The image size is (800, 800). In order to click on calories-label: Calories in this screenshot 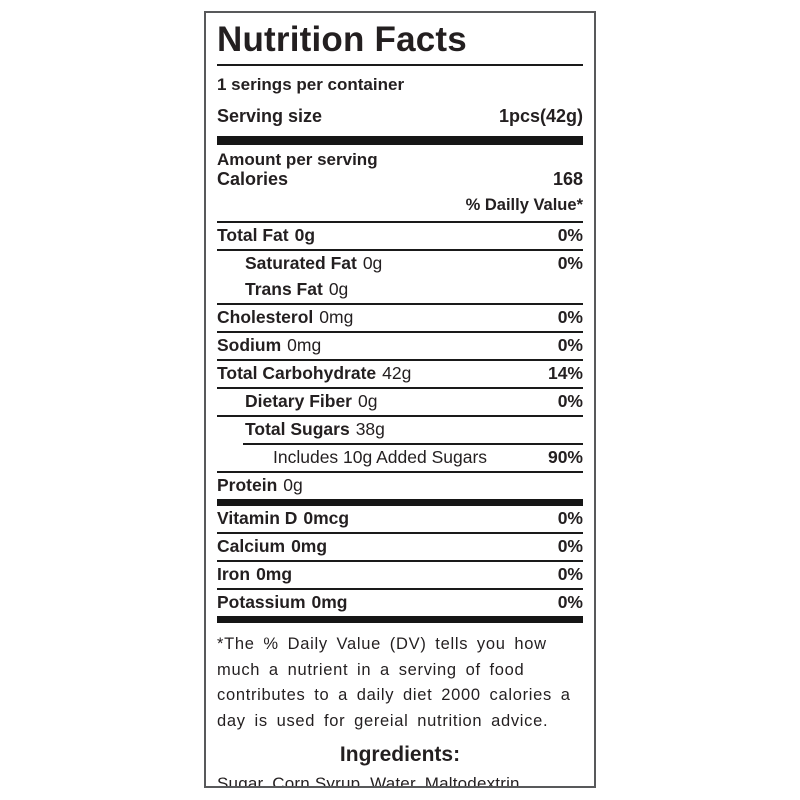, I will do `click(253, 179)`.